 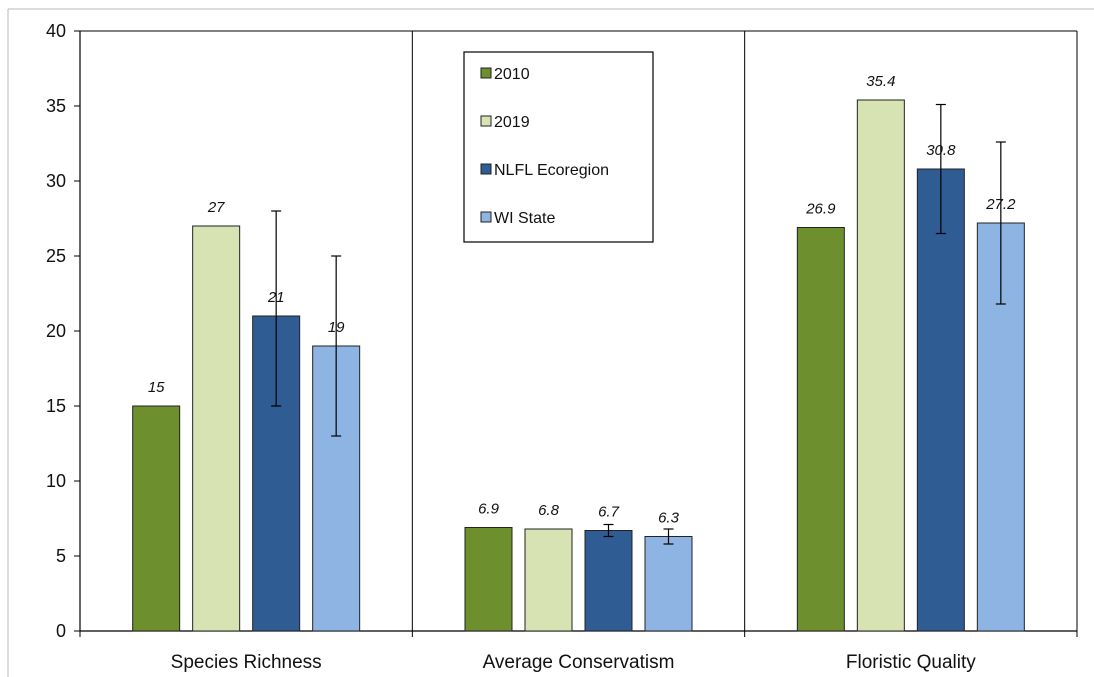 What do you see at coordinates (56, 406) in the screenshot?
I see `y-tick-label: 15` at bounding box center [56, 406].